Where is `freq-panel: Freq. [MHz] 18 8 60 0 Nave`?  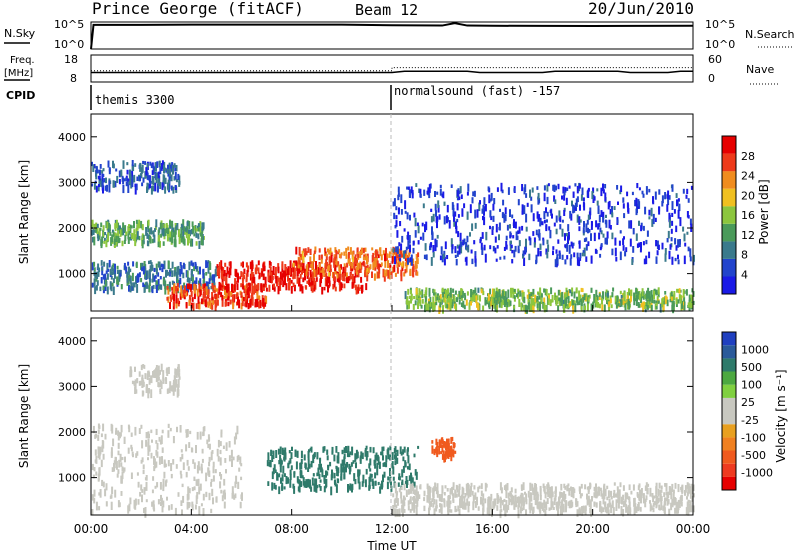 freq-panel: Freq. [MHz] 18 8 60 0 Nave is located at coordinates (391, 69).